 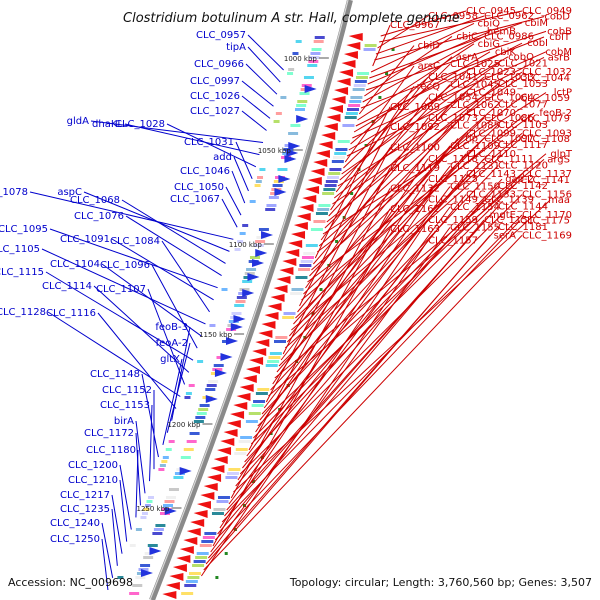 I want to click on left-gene-label: CLC_1096, so click(x=125, y=265).